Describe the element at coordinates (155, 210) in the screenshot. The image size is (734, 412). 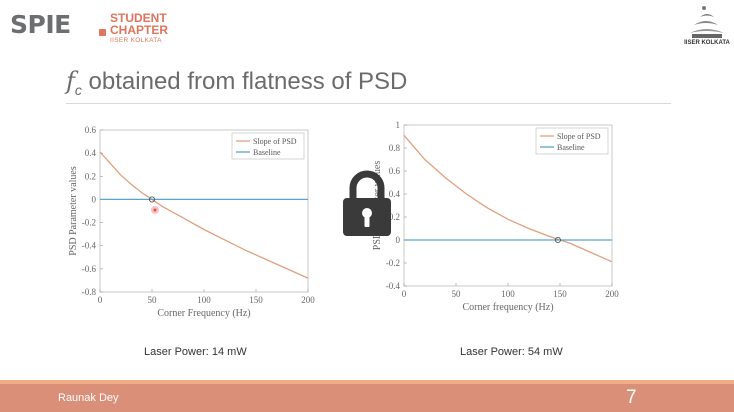
I see `cursor-dot` at that location.